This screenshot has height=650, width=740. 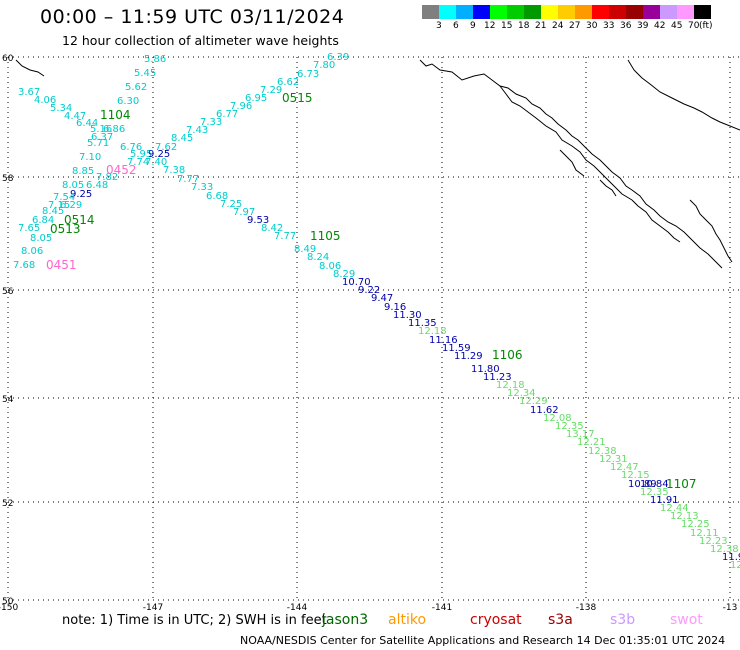 I want to click on lat-label: 58, so click(x=8, y=179).